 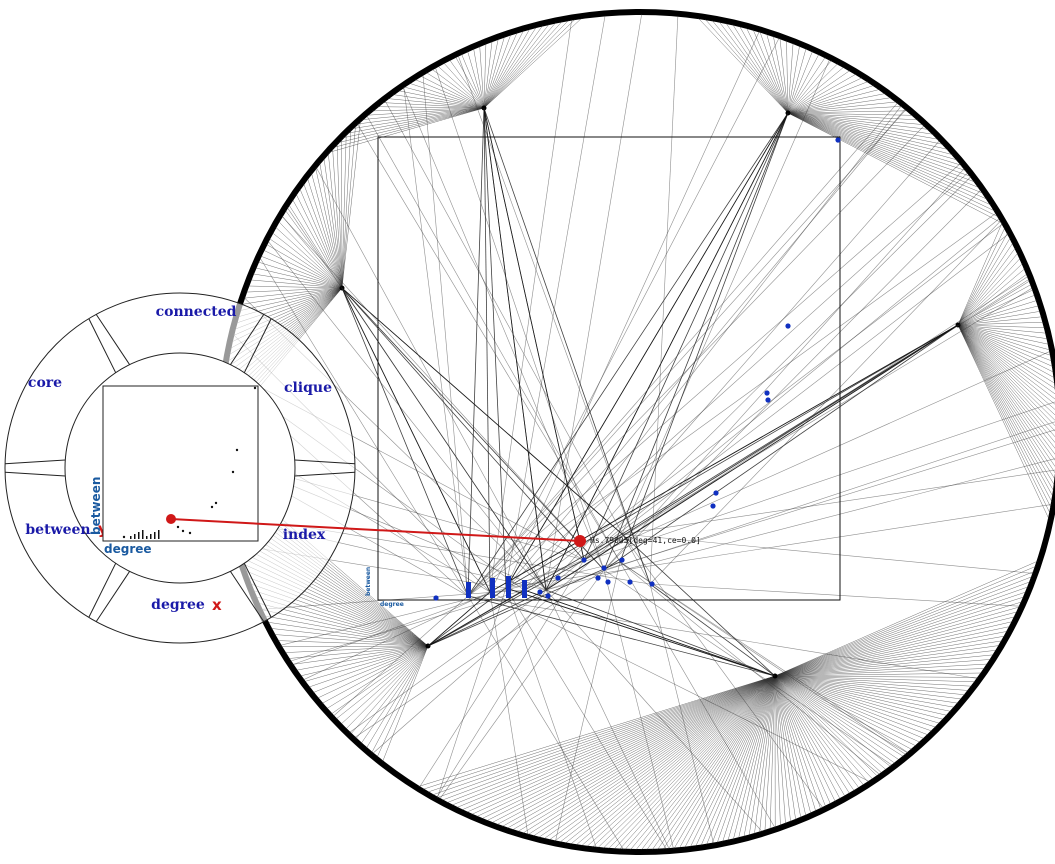 What do you see at coordinates (57, 530) in the screenshot?
I see `wheel-item-between: between` at bounding box center [57, 530].